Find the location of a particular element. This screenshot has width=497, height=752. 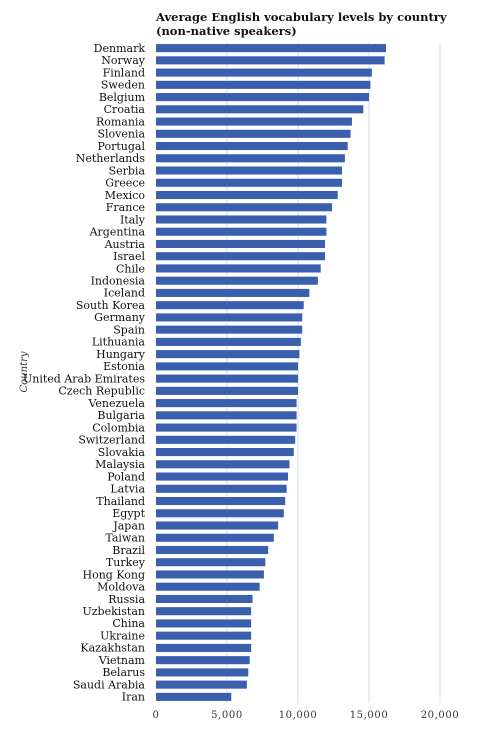

category-label: Hungary is located at coordinates (121, 354).